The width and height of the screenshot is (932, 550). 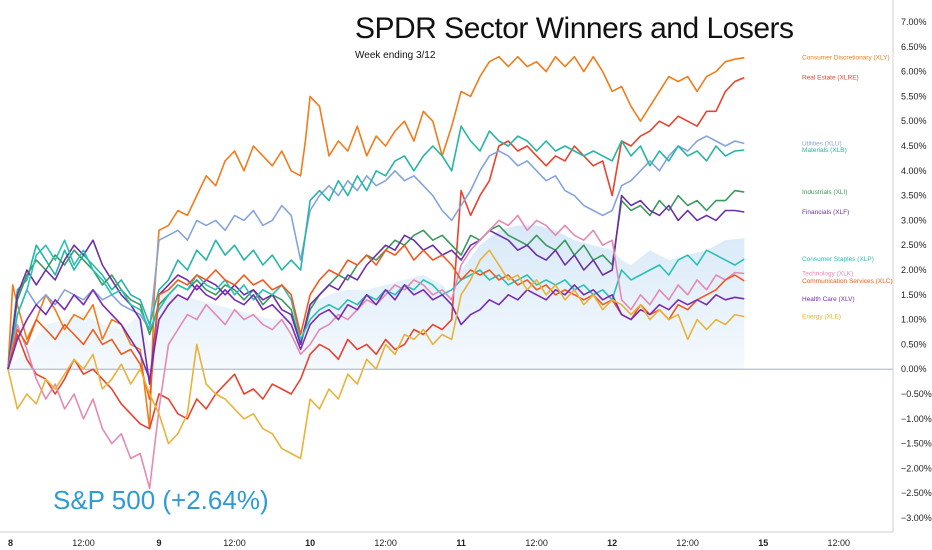 I want to click on y-tick-label: −3.00%, so click(x=916, y=518).